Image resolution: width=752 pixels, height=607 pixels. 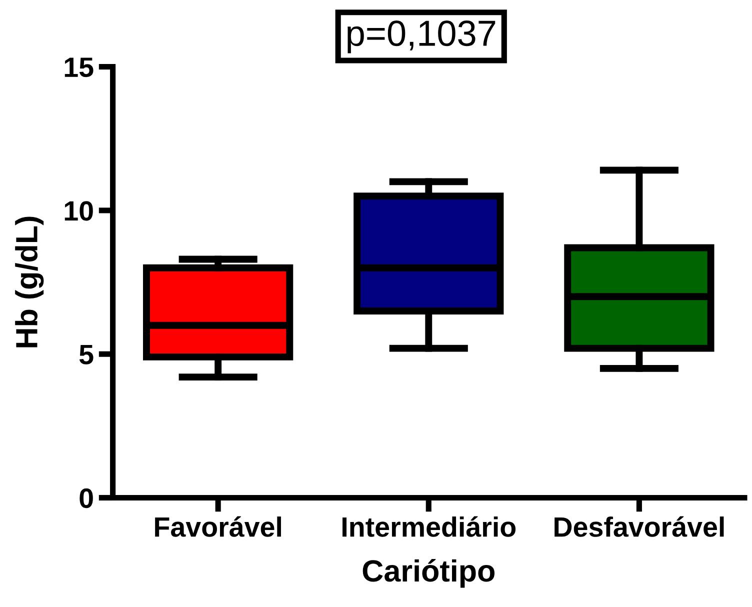 I want to click on x-tick-label: Desfavorável, so click(x=639, y=526).